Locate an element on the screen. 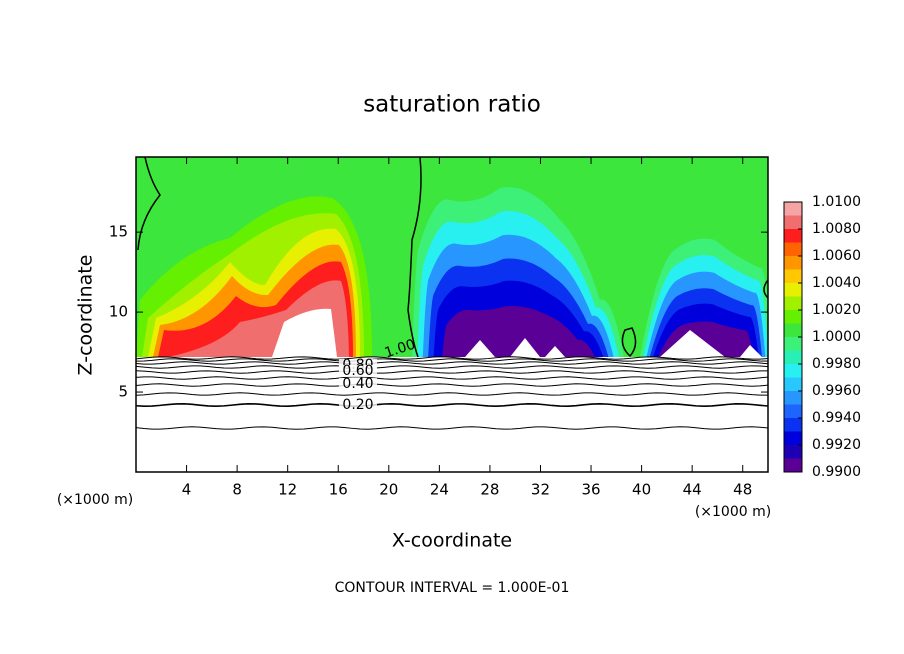 The width and height of the screenshot is (904, 654). x-tick-label: 4 is located at coordinates (187, 490).